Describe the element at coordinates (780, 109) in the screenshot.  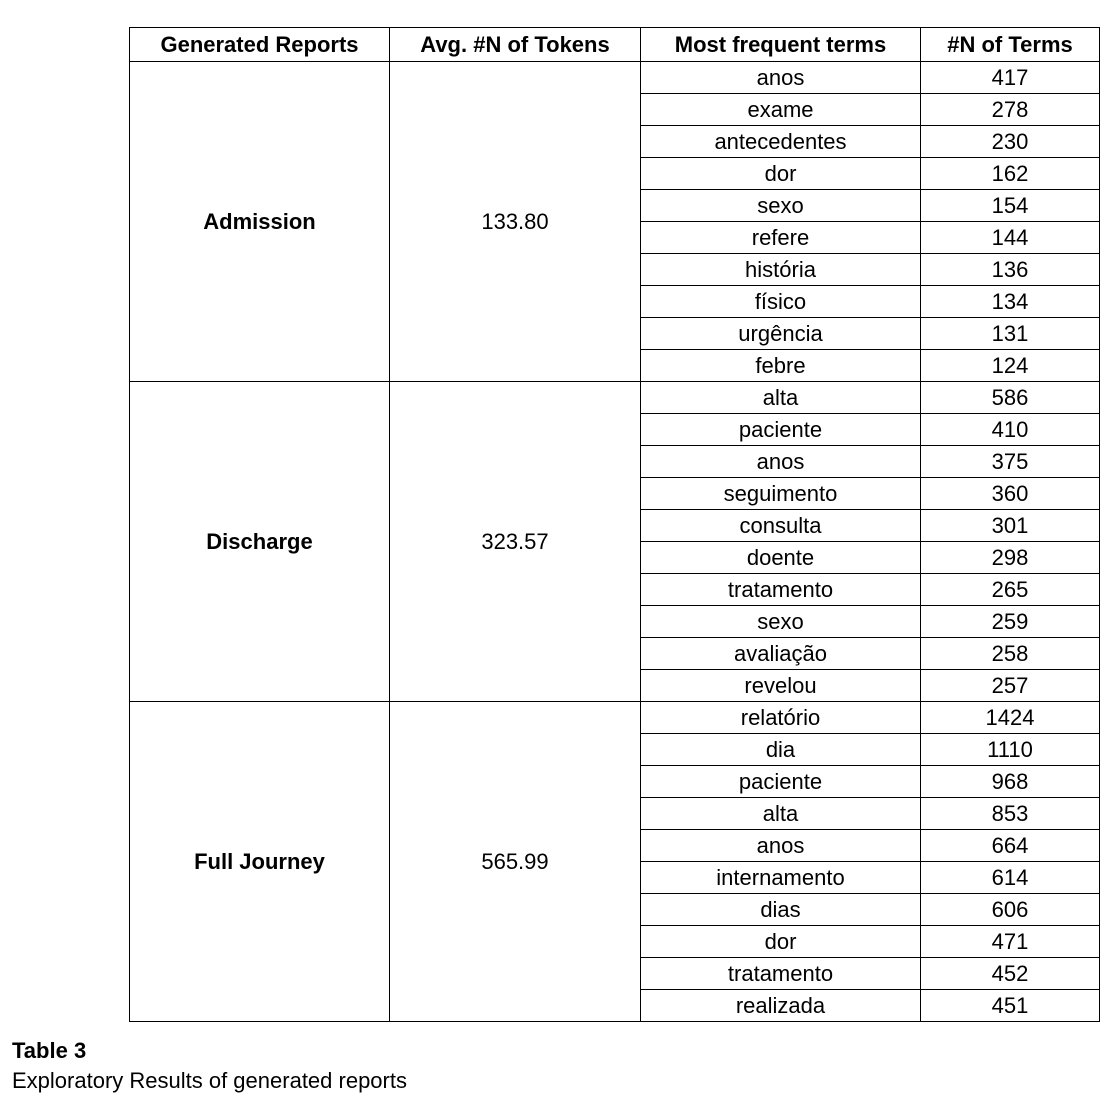
I see `term-cell: exame` at that location.